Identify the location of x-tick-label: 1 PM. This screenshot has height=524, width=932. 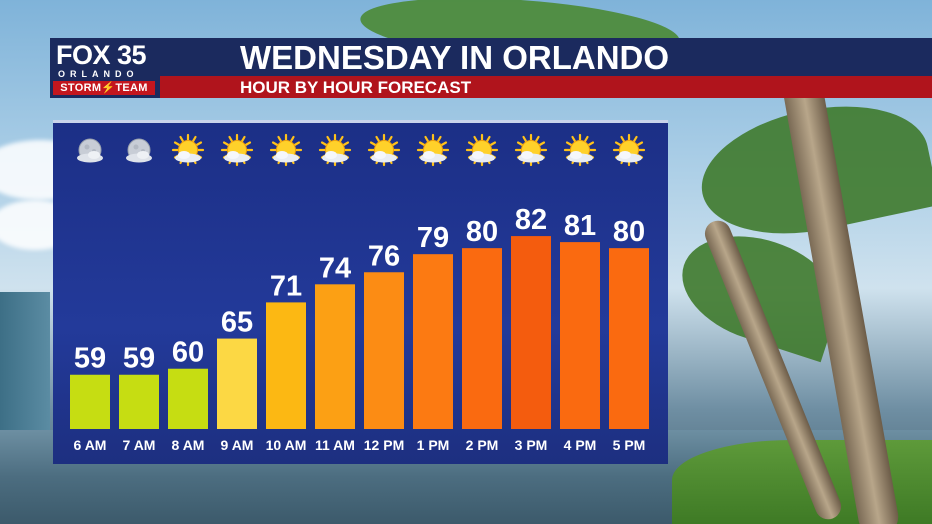
(433, 445).